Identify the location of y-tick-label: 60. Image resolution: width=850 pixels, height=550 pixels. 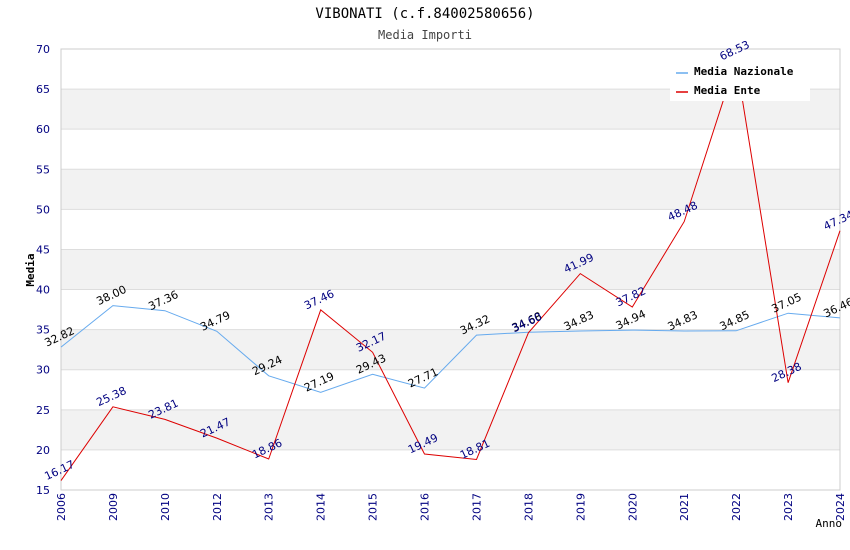
(43, 129).